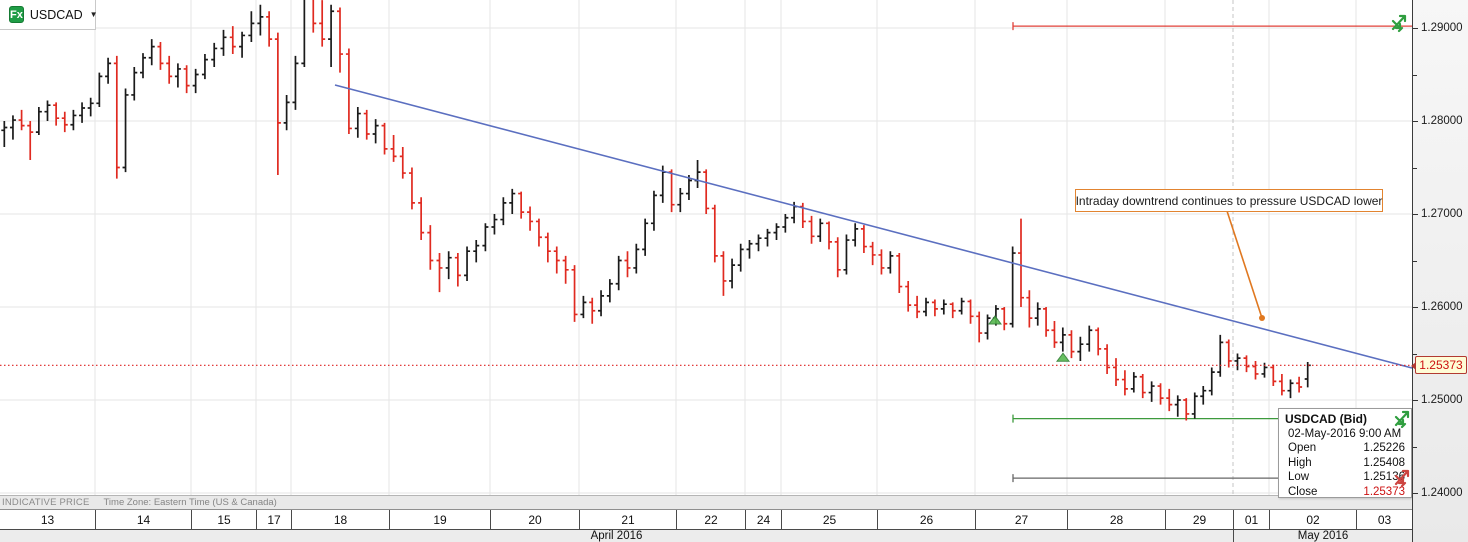 This screenshot has width=1468, height=542. What do you see at coordinates (763, 519) in the screenshot?
I see `date-cell: 24` at bounding box center [763, 519].